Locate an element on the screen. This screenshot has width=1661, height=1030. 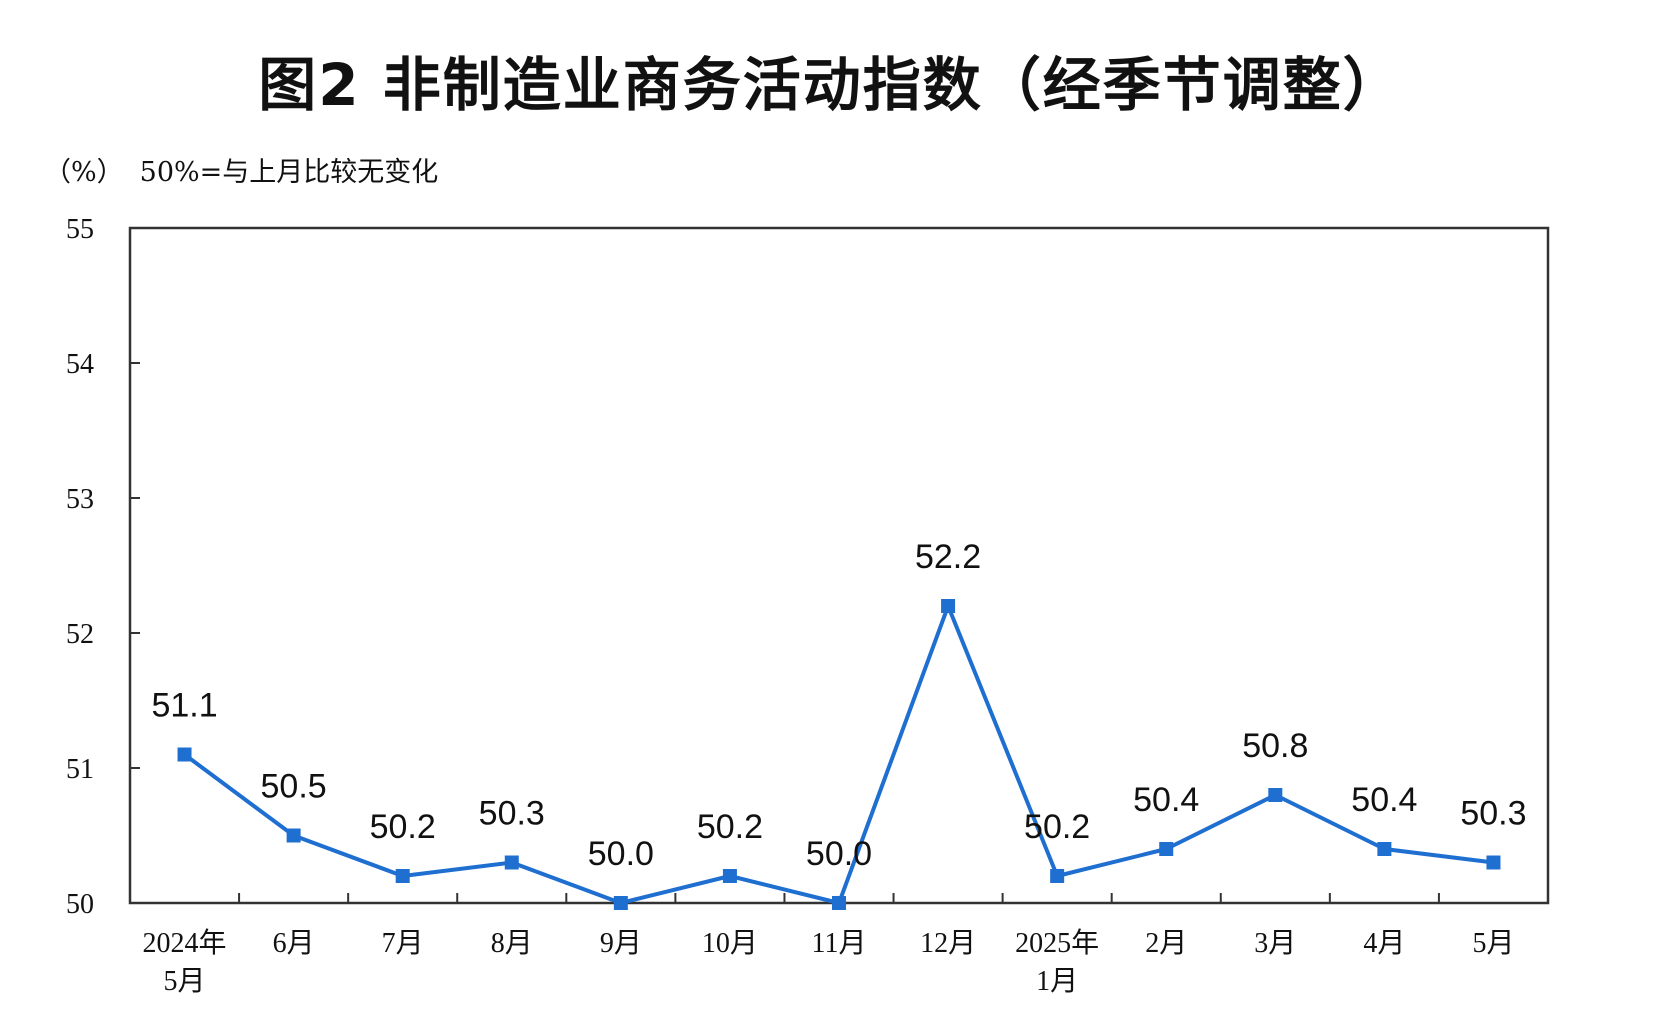
x-tick-label: 2024年 is located at coordinates (185, 943).